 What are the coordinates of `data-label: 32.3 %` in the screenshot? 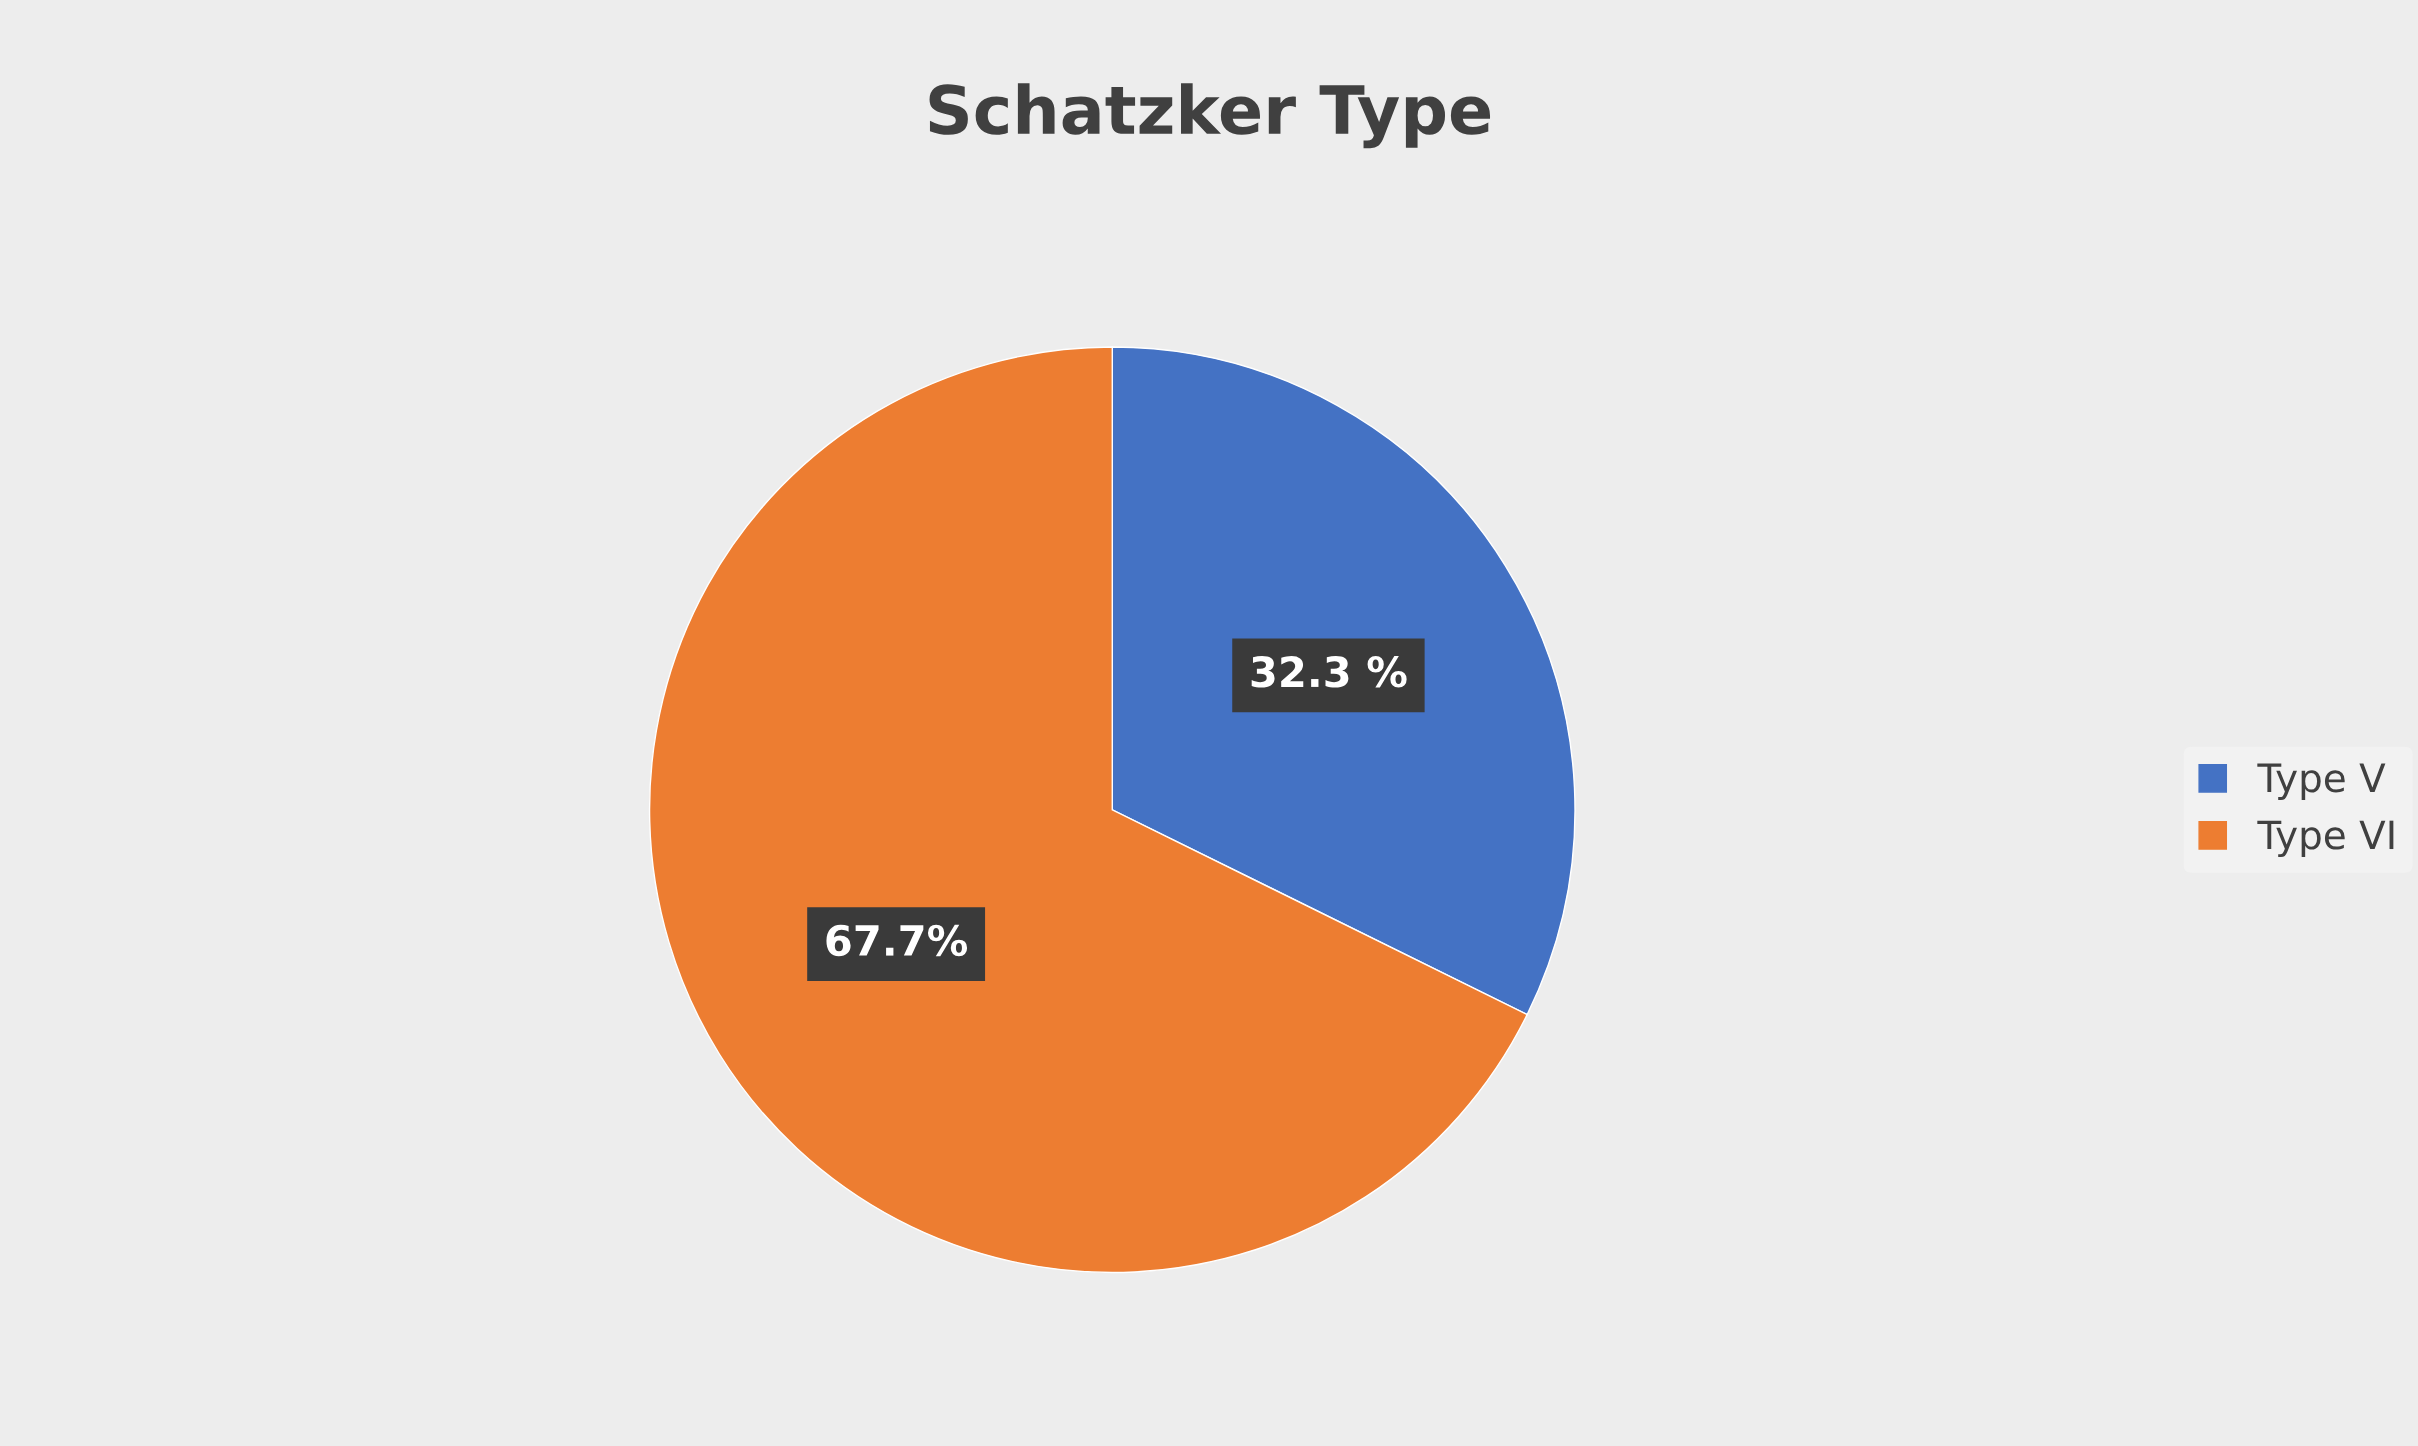 It's located at (1329, 672).